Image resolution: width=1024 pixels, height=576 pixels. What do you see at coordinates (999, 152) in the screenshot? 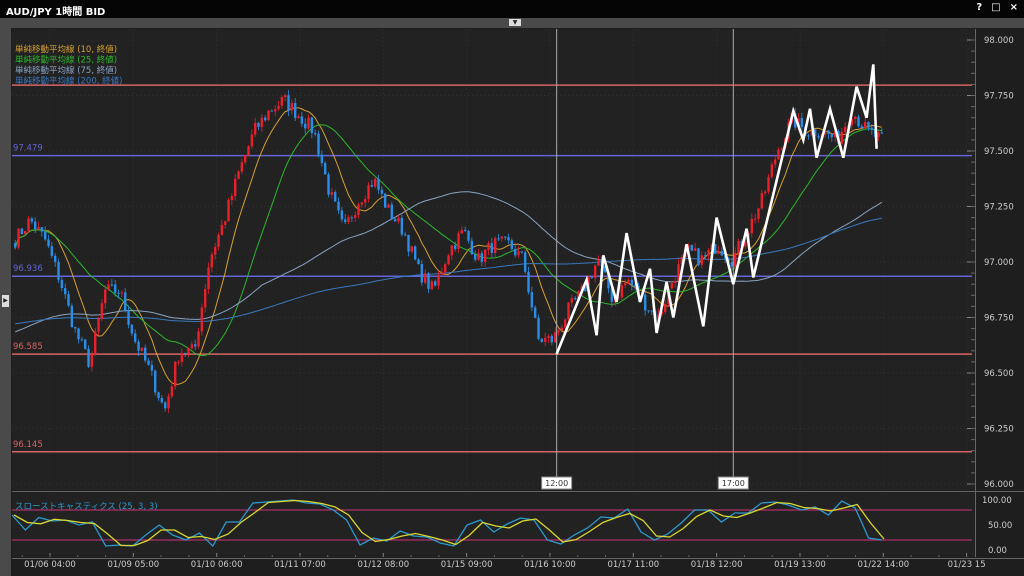
I see `y-tick-label: 97.500` at bounding box center [999, 152].